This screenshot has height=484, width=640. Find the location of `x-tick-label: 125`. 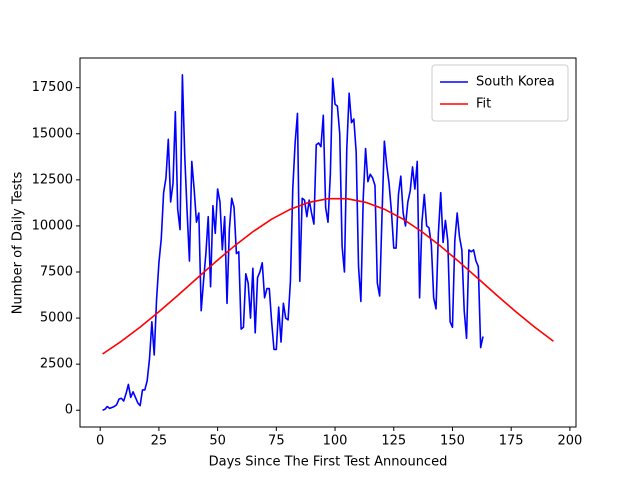

x-tick-label: 125 is located at coordinates (393, 441).